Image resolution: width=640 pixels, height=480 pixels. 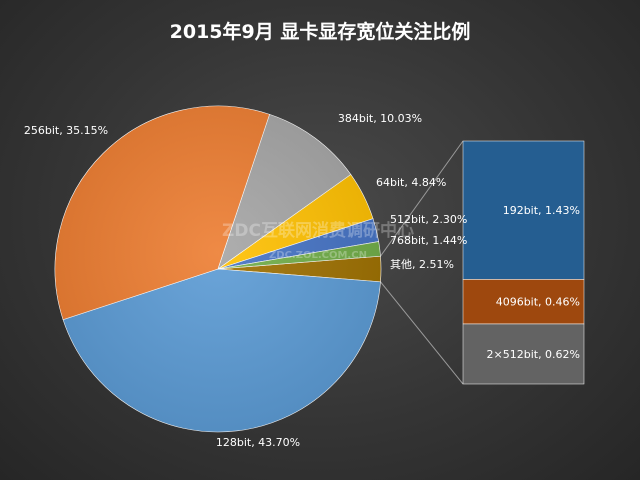 What do you see at coordinates (320, 31) in the screenshot?
I see `chart-title: 2015年9月 显卡显存宽位关注比例` at bounding box center [320, 31].